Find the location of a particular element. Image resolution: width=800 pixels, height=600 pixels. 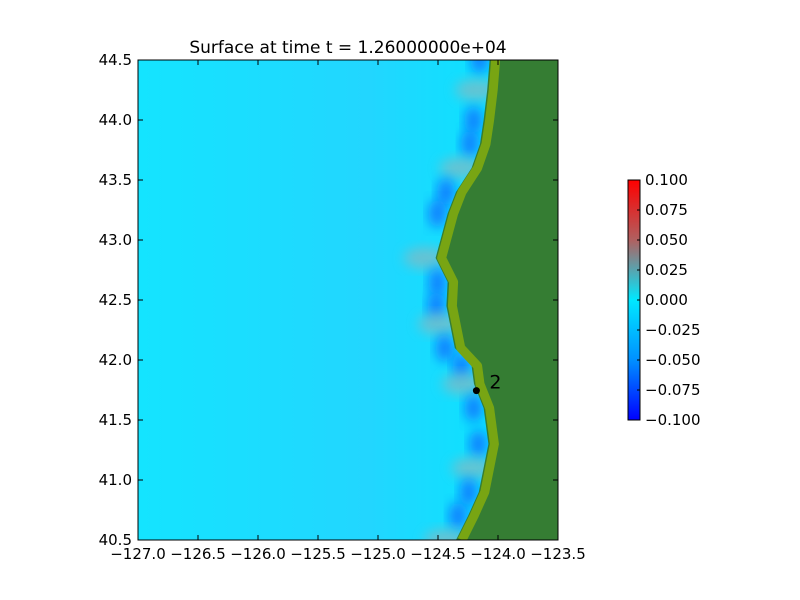

y-tick-label: 41.0 is located at coordinates (115, 480).